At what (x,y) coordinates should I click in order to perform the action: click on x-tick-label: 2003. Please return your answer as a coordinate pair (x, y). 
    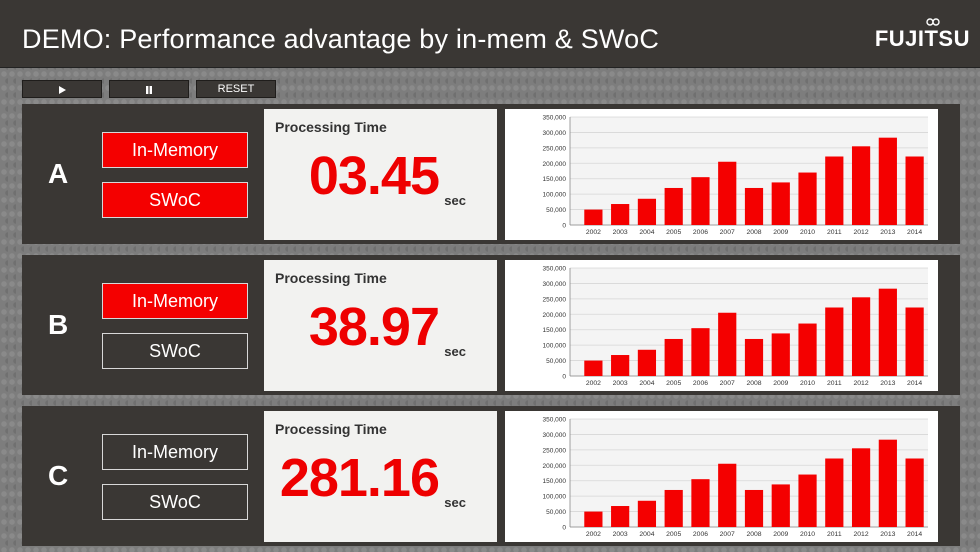
    Looking at the image, I should click on (620, 383).